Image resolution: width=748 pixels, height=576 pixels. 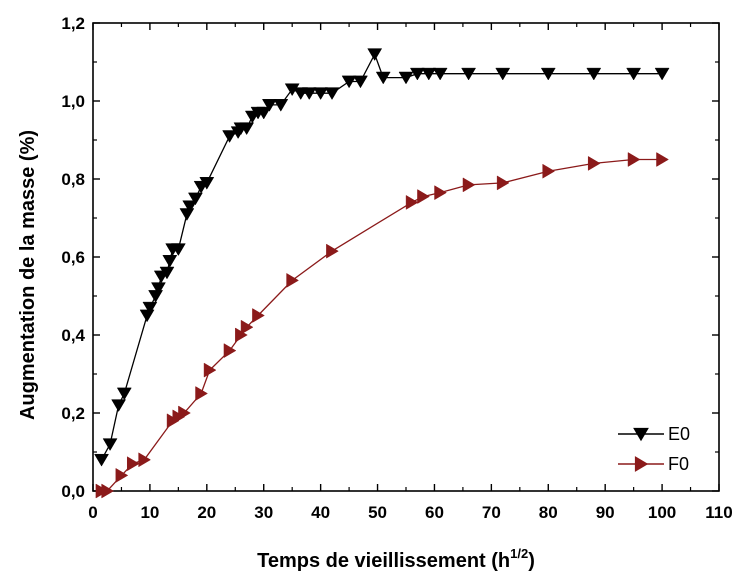 What do you see at coordinates (377, 512) in the screenshot?
I see `x-tick-label: 50` at bounding box center [377, 512].